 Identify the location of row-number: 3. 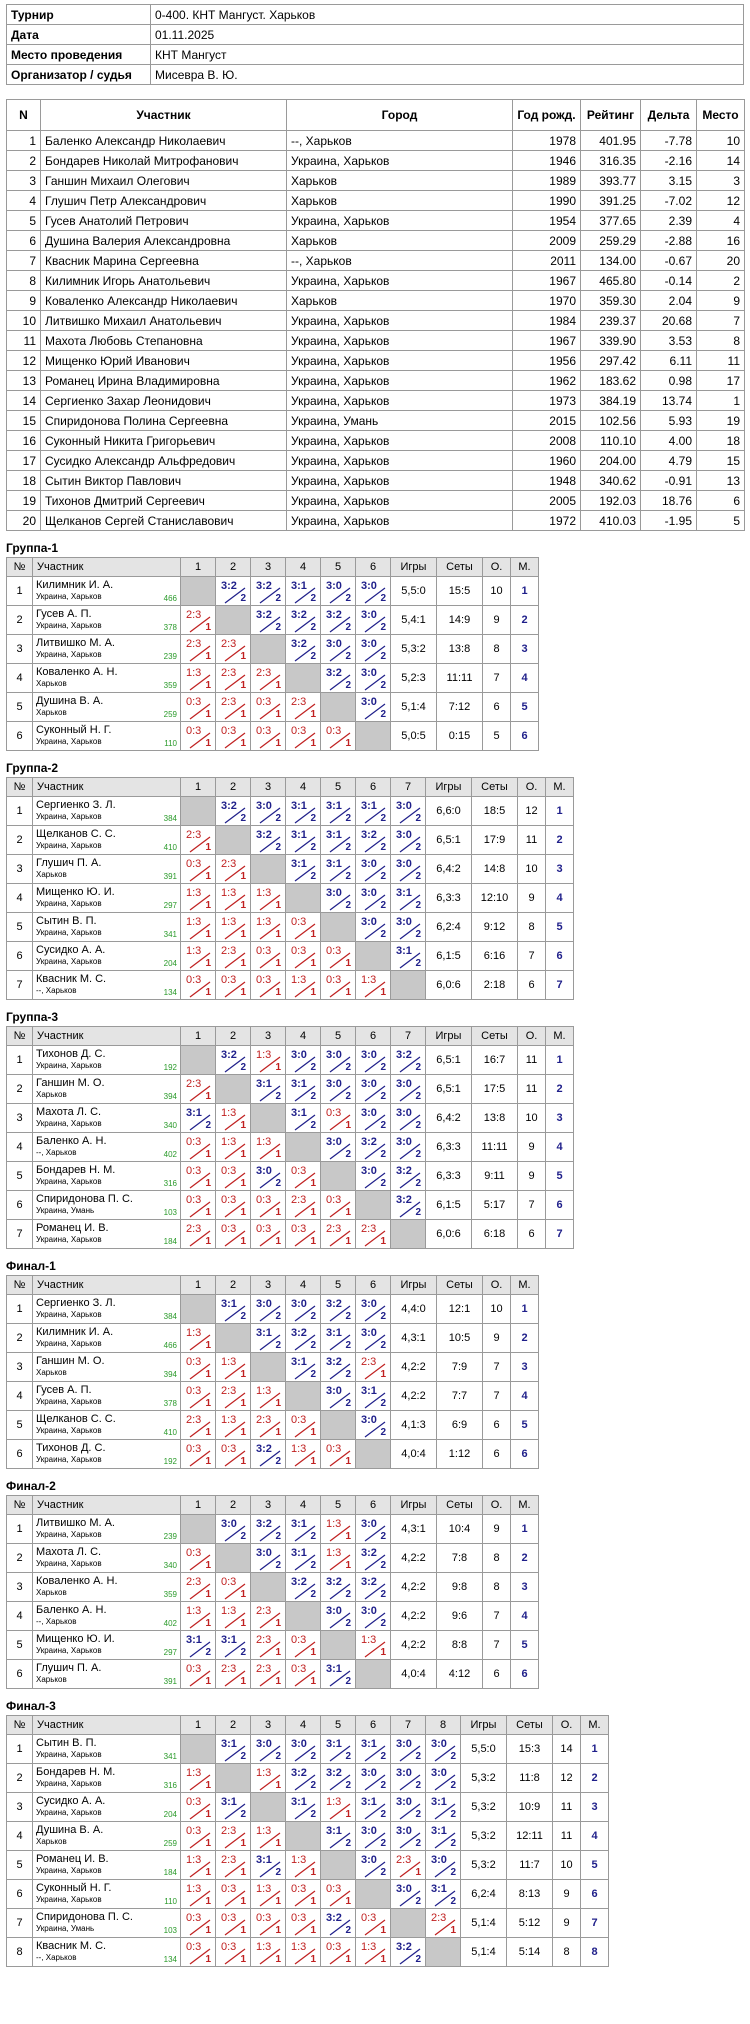
(19, 1118).